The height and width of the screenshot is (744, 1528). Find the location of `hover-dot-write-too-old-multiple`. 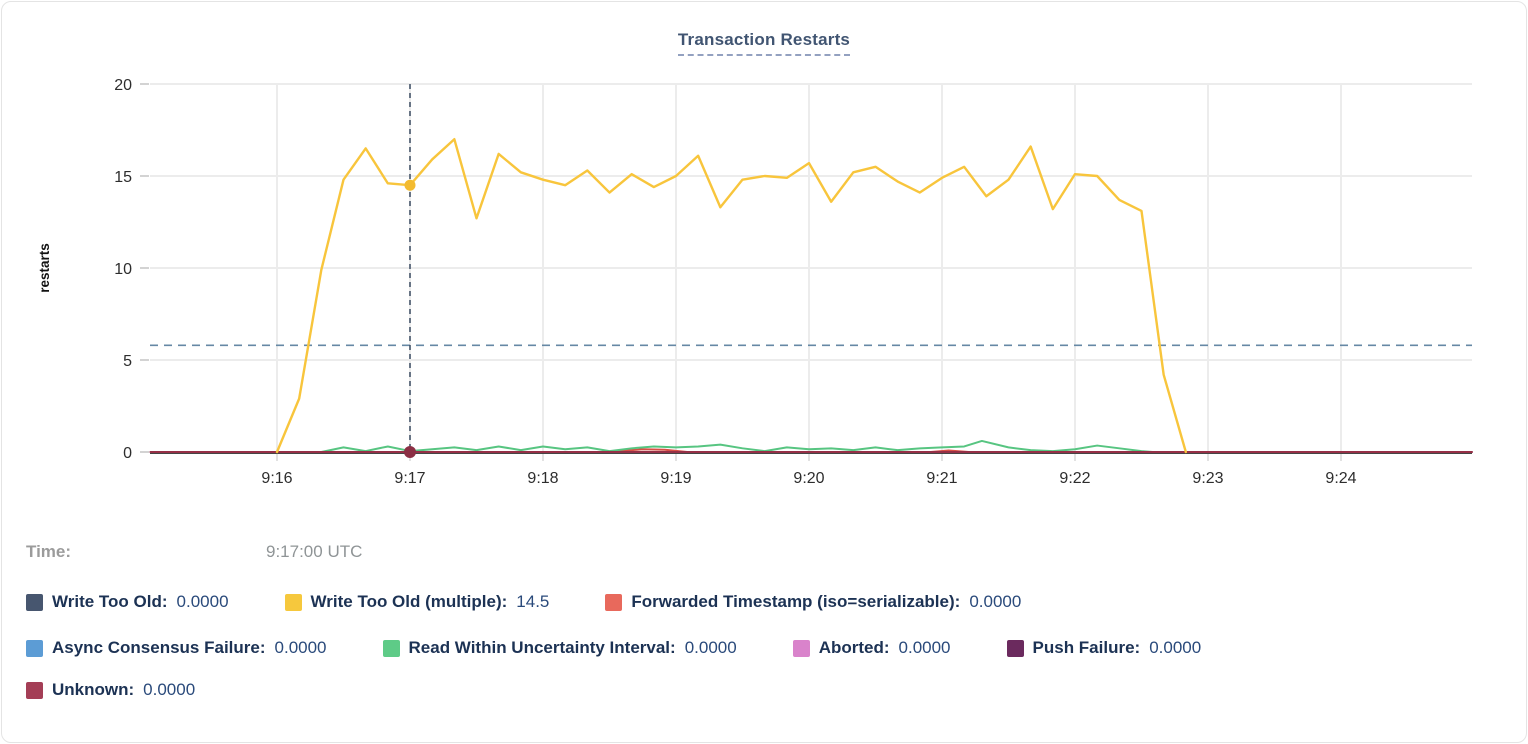

hover-dot-write-too-old-multiple is located at coordinates (410, 185).